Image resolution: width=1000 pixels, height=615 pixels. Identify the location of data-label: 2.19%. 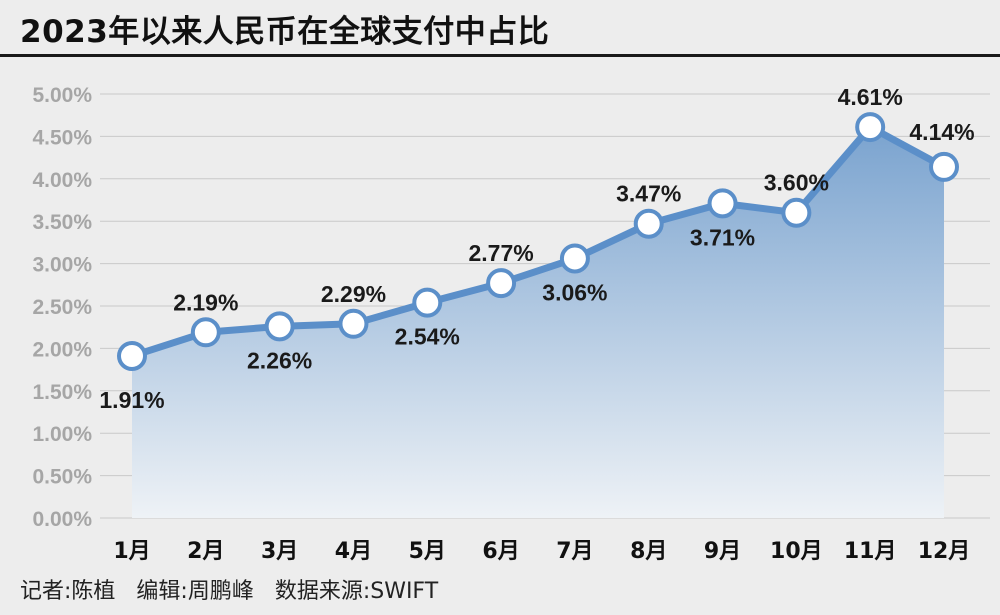
(205, 302).